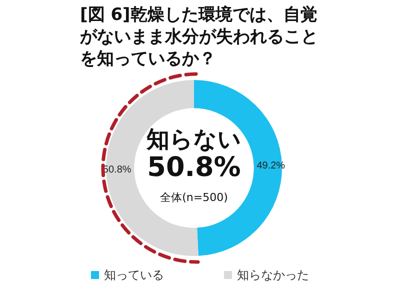 The height and width of the screenshot is (286, 400). Describe the element at coordinates (199, 37) in the screenshot. I see `chart-title: [図 6]乾燥した環境では、自覚がないまま水分が失われることを知っているか？` at that location.